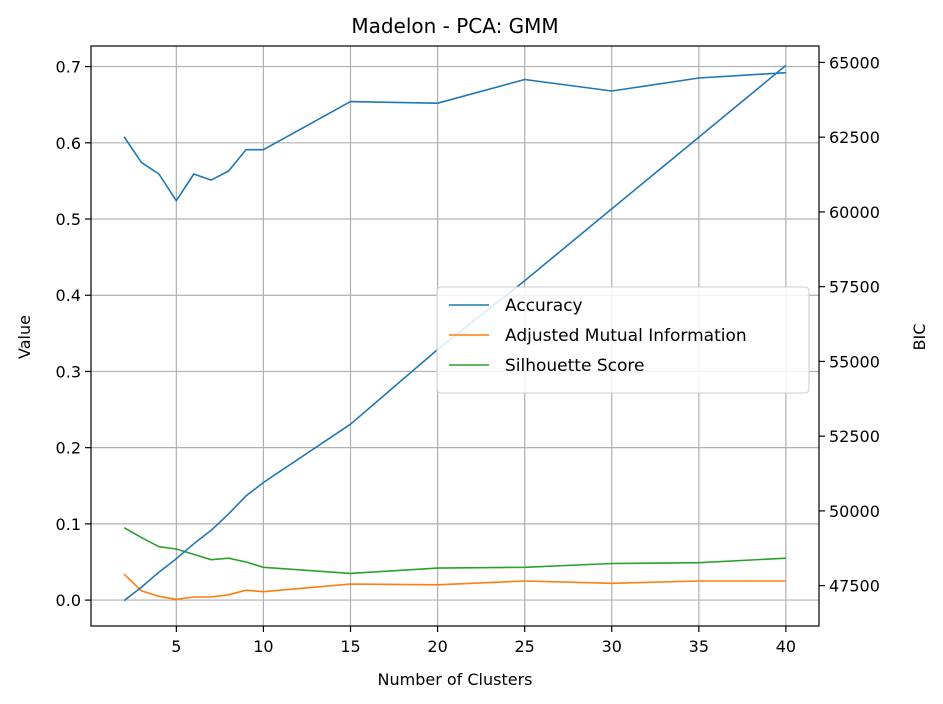 This screenshot has width=943, height=704. I want to click on y-tick-label: 0.4, so click(68, 295).